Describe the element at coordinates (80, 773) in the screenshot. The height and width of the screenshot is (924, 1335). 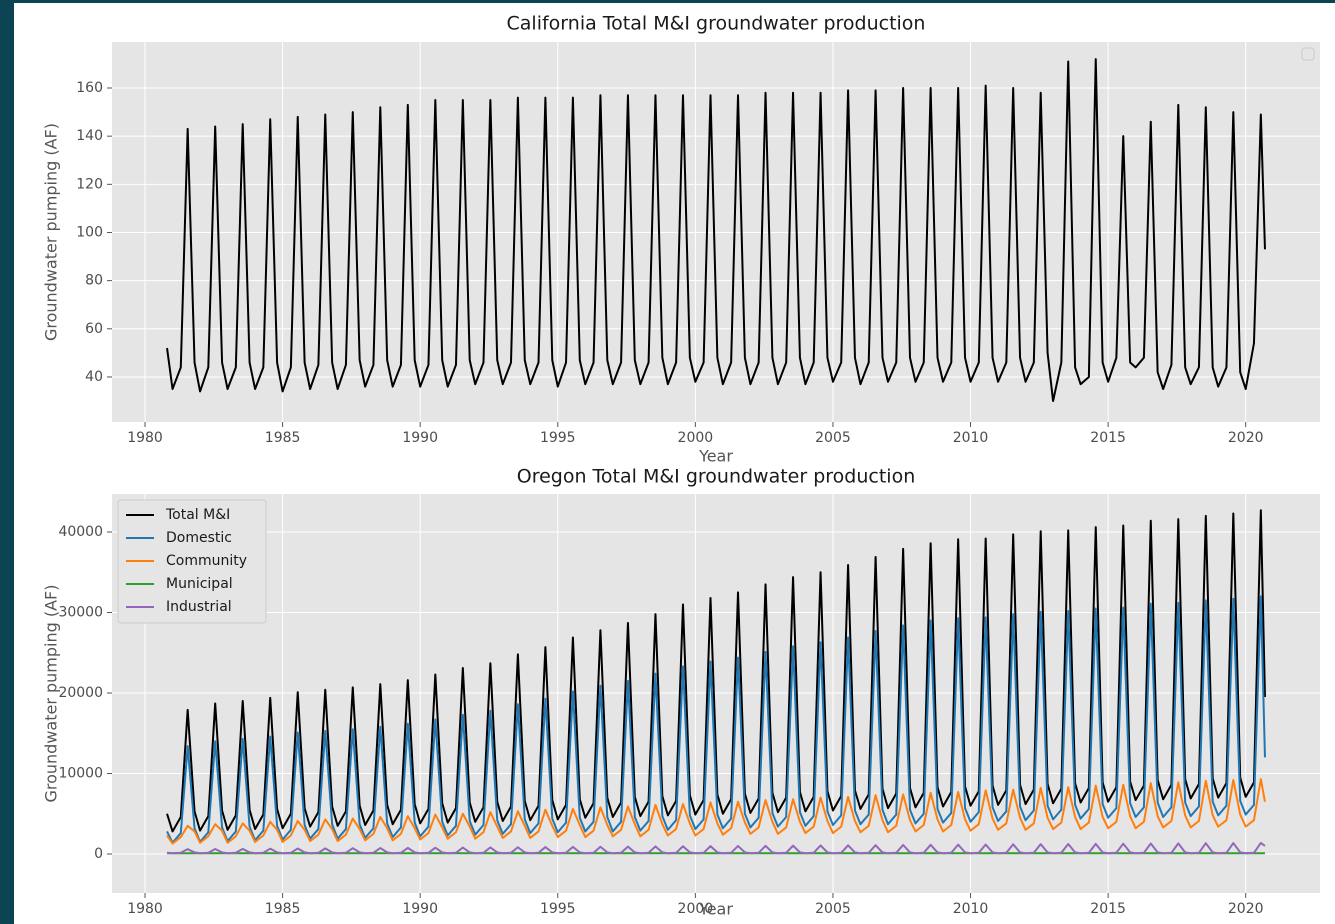
I see `y-tick-label: 10000` at that location.